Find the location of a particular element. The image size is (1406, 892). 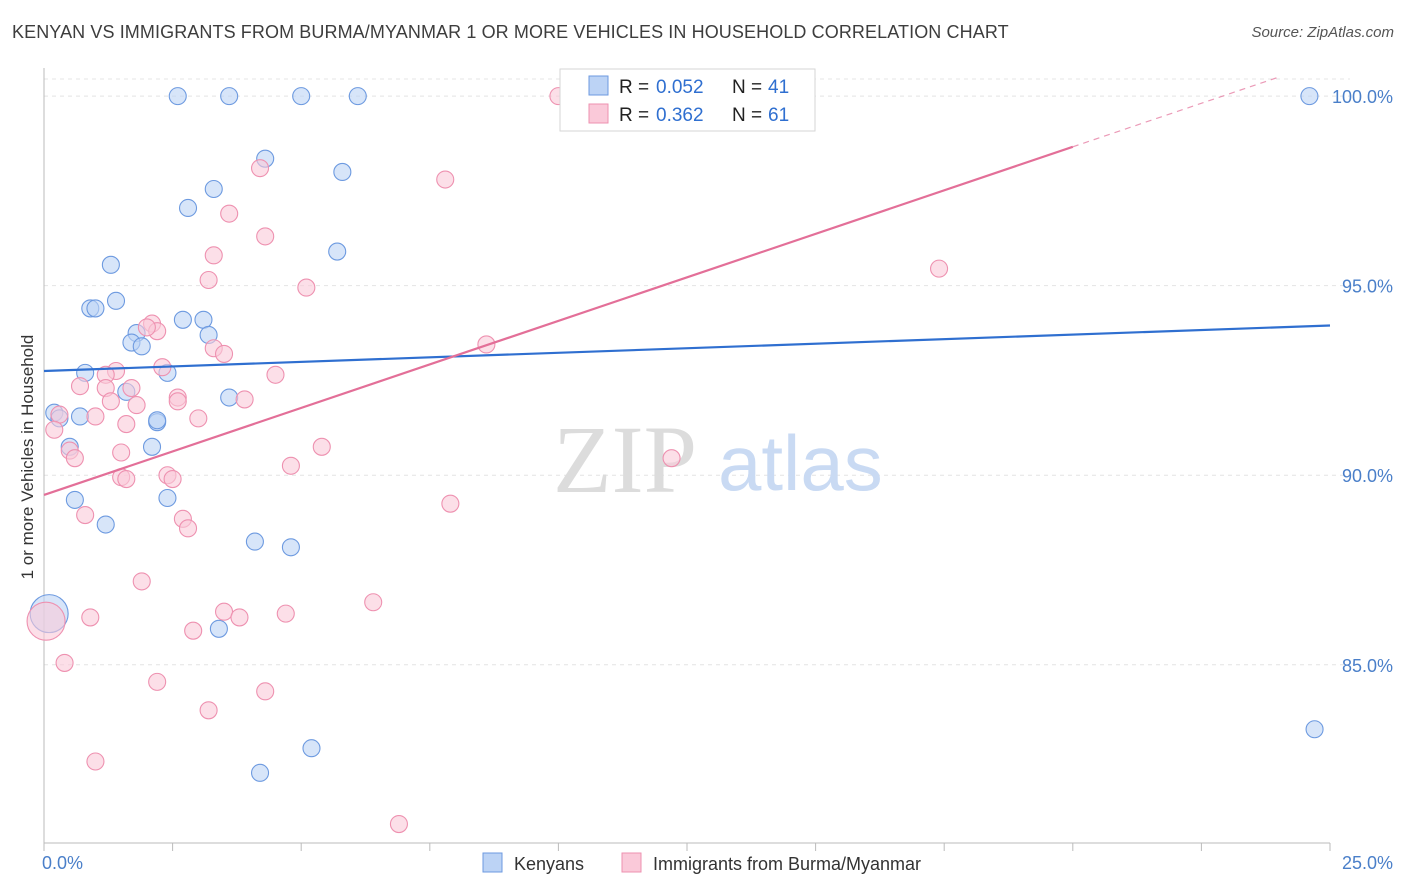

series-legend: Kenyans Immigrants from Burma/Myanmar is located at coordinates (701, 863).